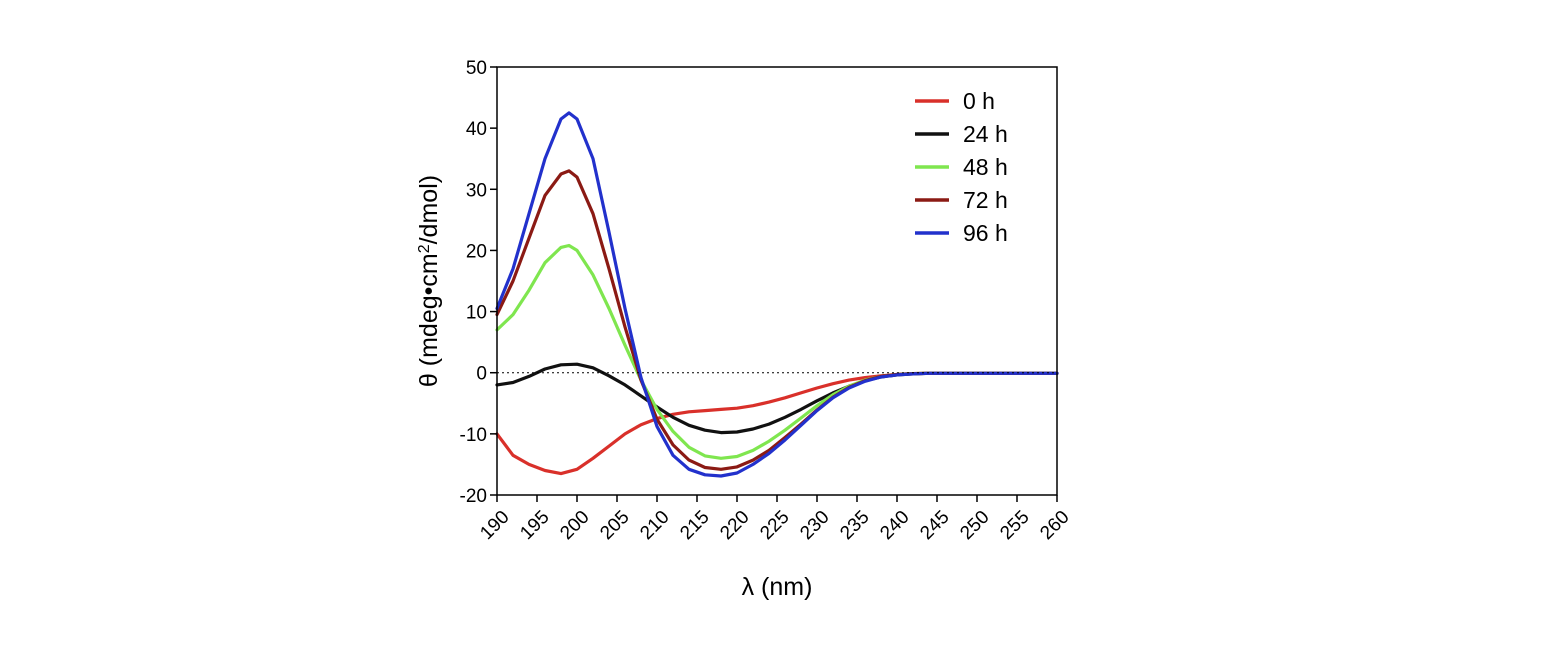 Image resolution: width=1551 pixels, height=669 pixels. What do you see at coordinates (478, 282) in the screenshot?
I see `y-axis: 50 40 30 20 10 0 -10 -20` at bounding box center [478, 282].